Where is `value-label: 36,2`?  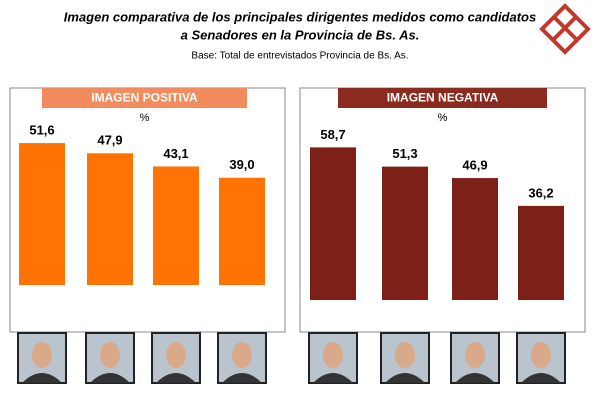 value-label: 36,2 is located at coordinates (540, 192).